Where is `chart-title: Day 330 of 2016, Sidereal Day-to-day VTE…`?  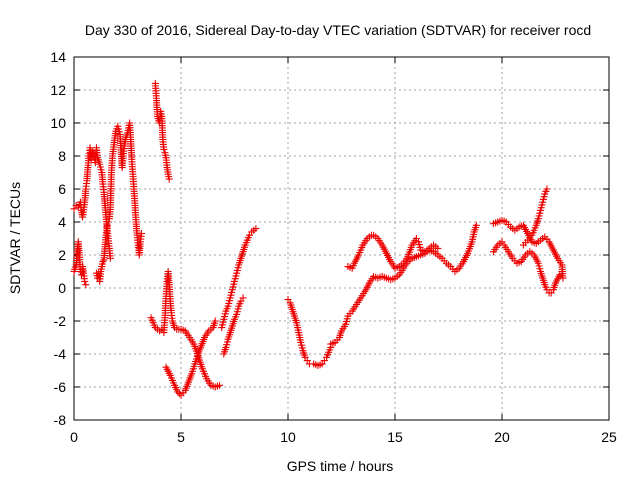 chart-title: Day 330 of 2016, Sidereal Day-to-day VTE… is located at coordinates (338, 30).